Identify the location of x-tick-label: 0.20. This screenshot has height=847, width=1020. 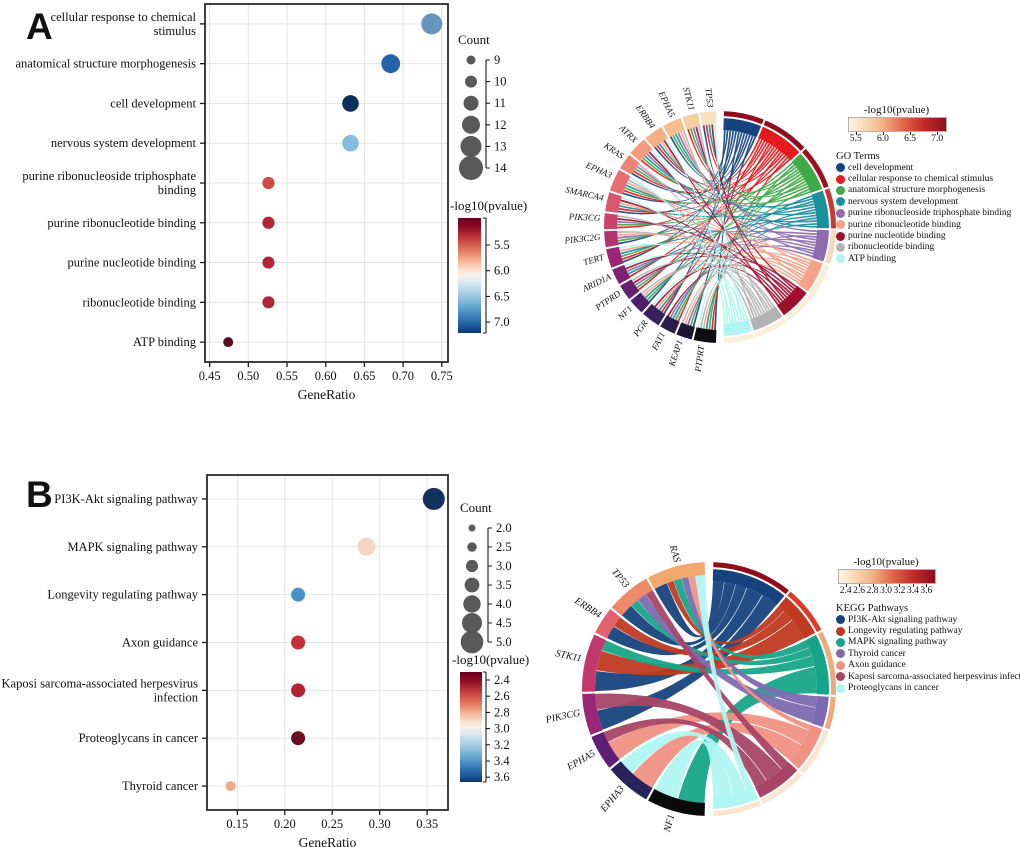
(285, 824).